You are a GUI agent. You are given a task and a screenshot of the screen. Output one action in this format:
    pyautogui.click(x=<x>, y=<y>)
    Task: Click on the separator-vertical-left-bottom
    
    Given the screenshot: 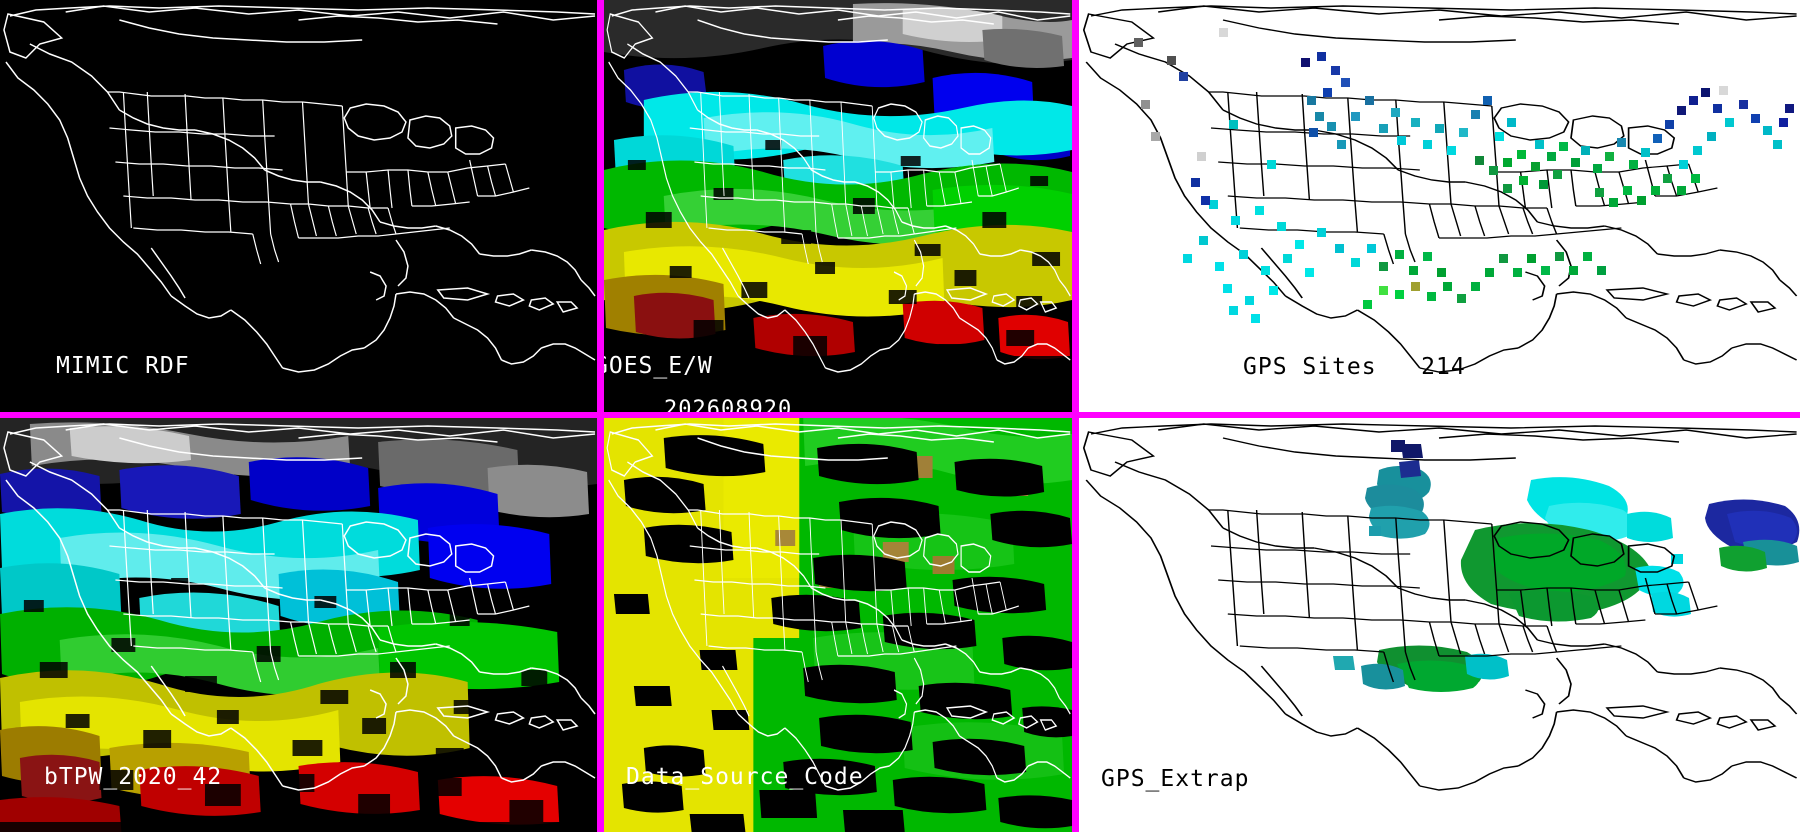 What is the action you would take?
    pyautogui.click(x=600, y=625)
    